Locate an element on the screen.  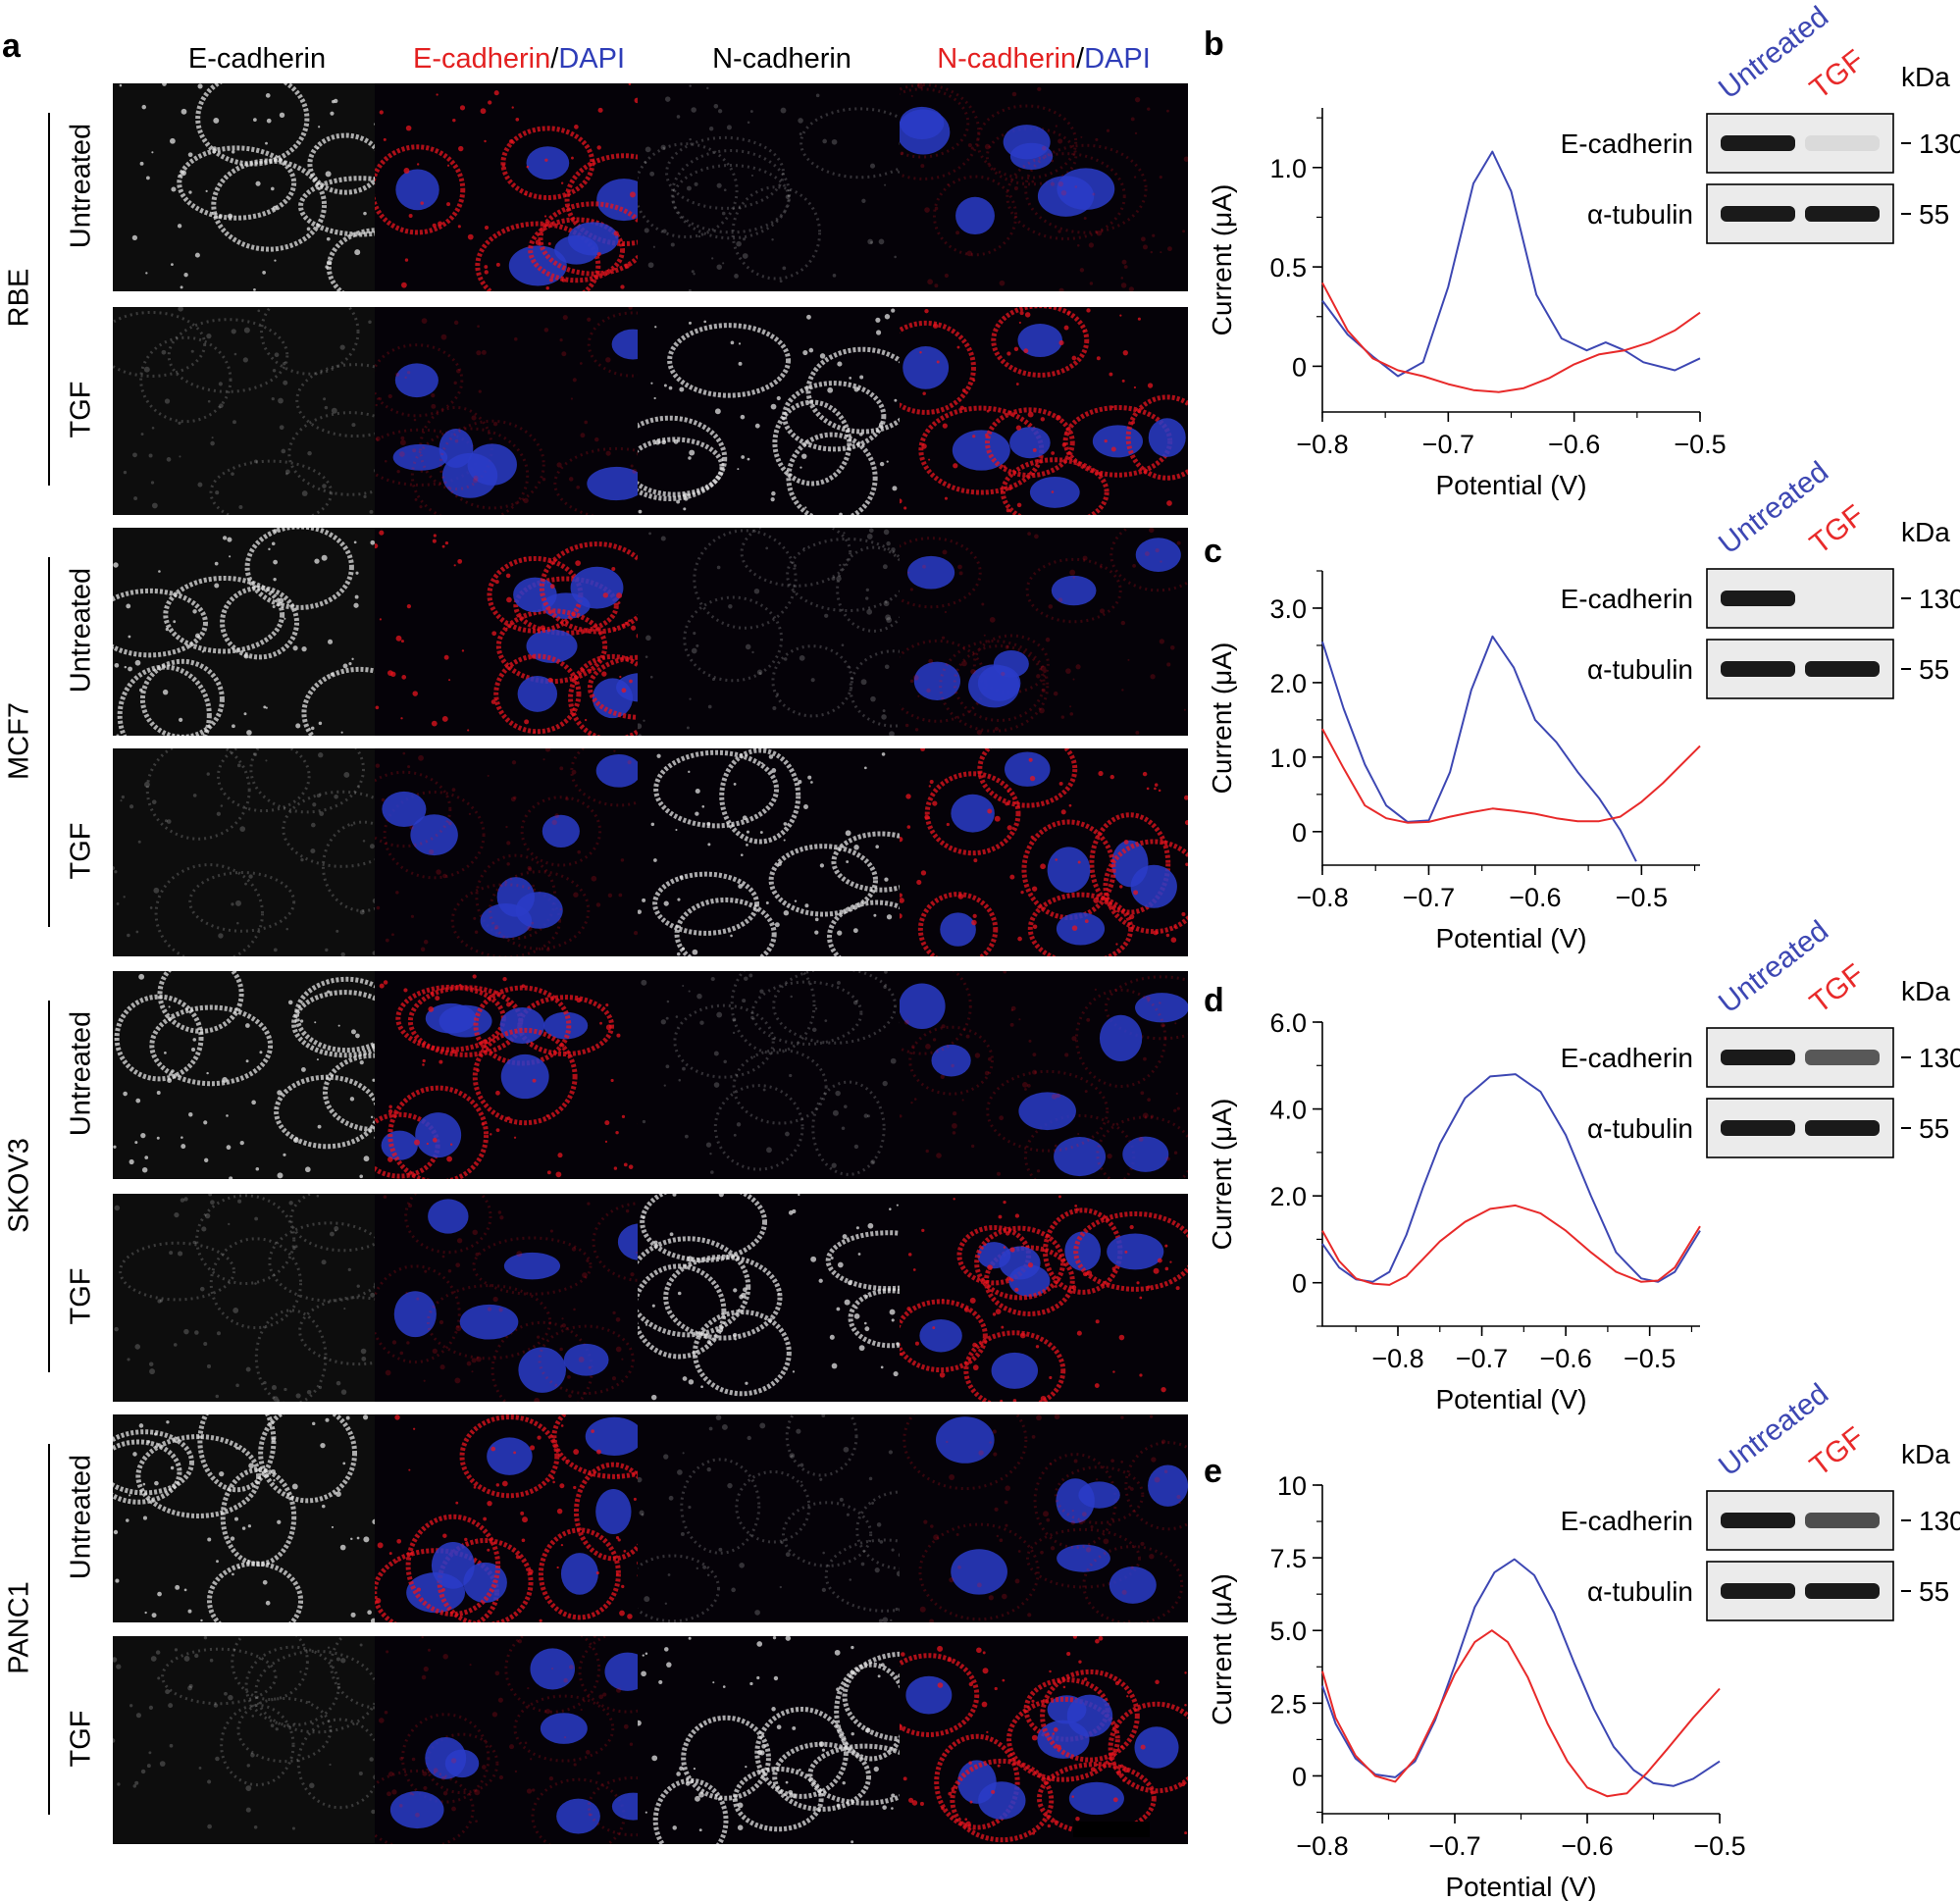
series-line-tgf is located at coordinates (1511, 337).